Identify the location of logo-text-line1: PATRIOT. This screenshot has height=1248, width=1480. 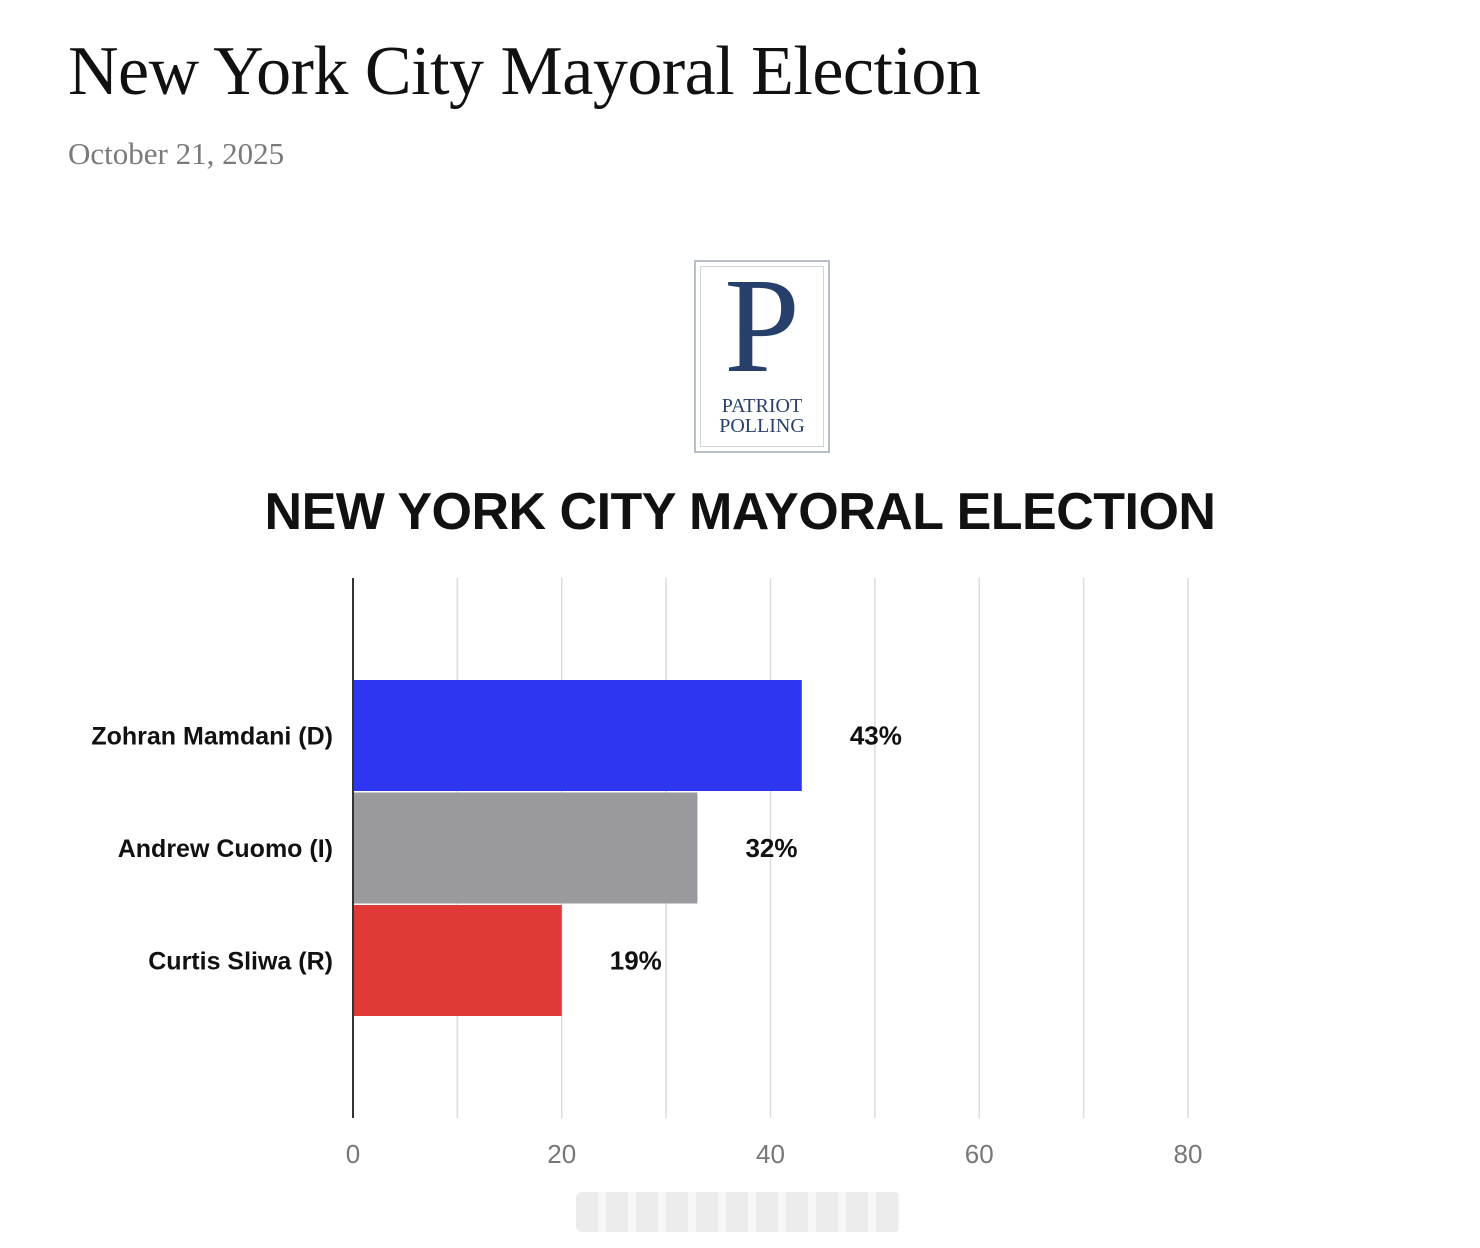
(762, 406).